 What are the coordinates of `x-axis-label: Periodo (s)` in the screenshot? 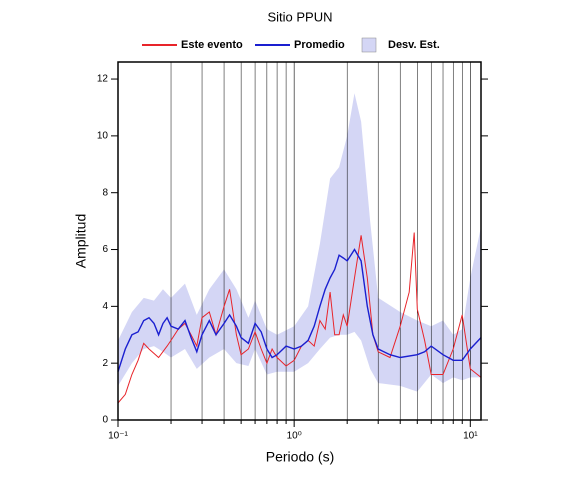 It's located at (300, 457).